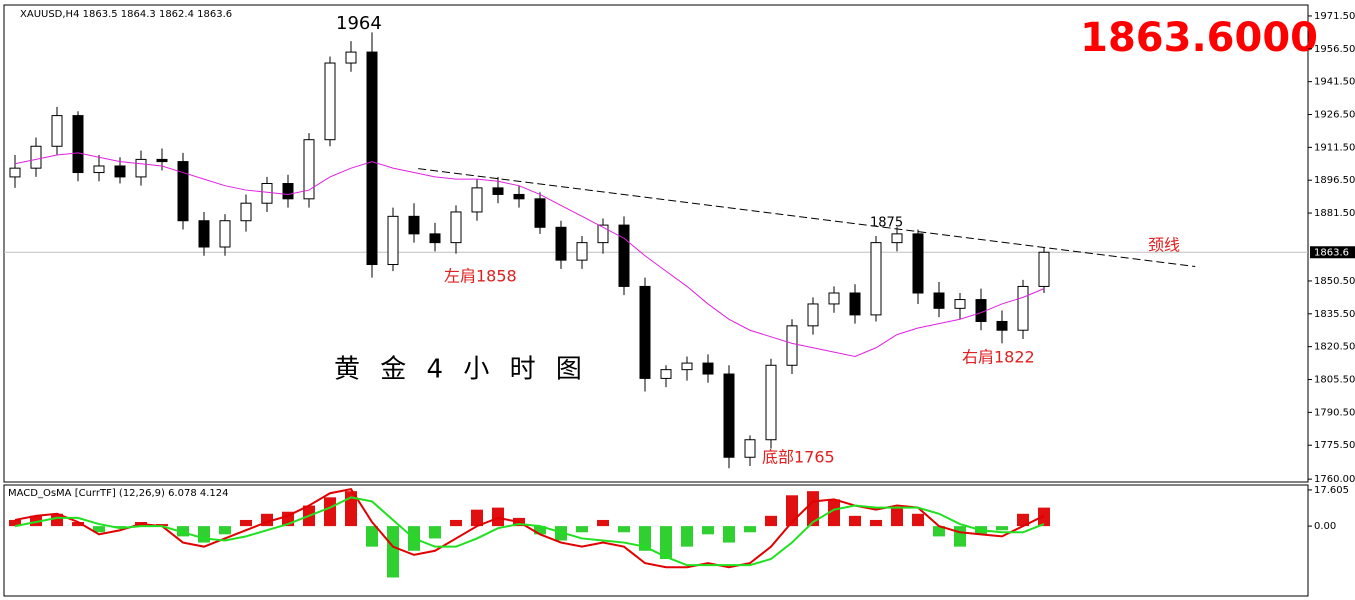 The height and width of the screenshot is (600, 1355). What do you see at coordinates (1334, 82) in the screenshot?
I see `y-tick-label: 1941.50` at bounding box center [1334, 82].